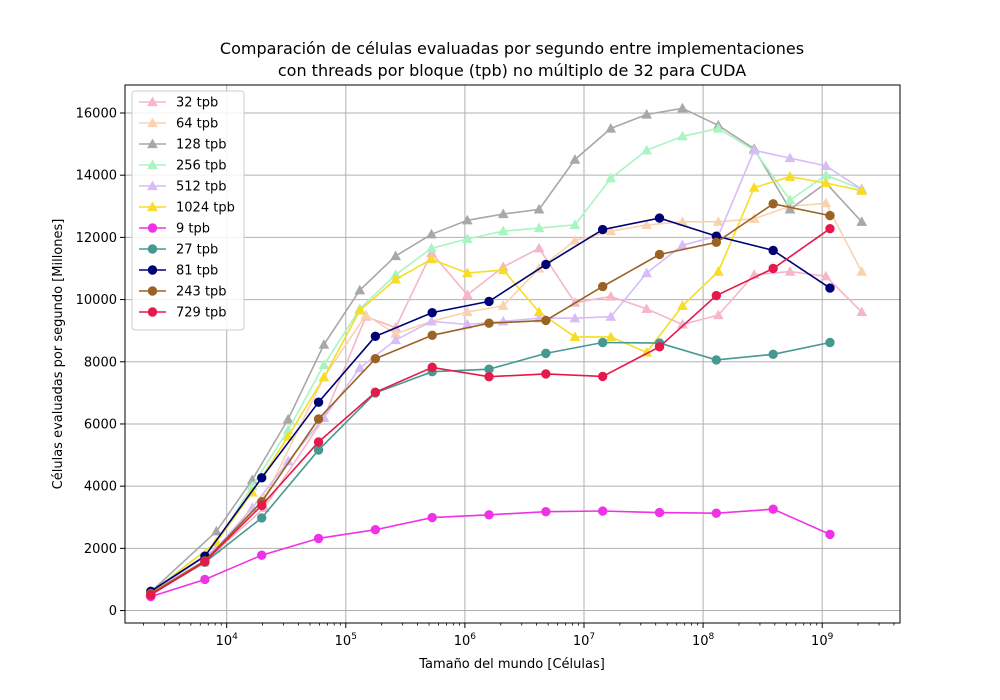 This screenshot has height=700, width=1000. Describe the element at coordinates (96, 300) in the screenshot. I see `y-tick-label: 10000` at that location.